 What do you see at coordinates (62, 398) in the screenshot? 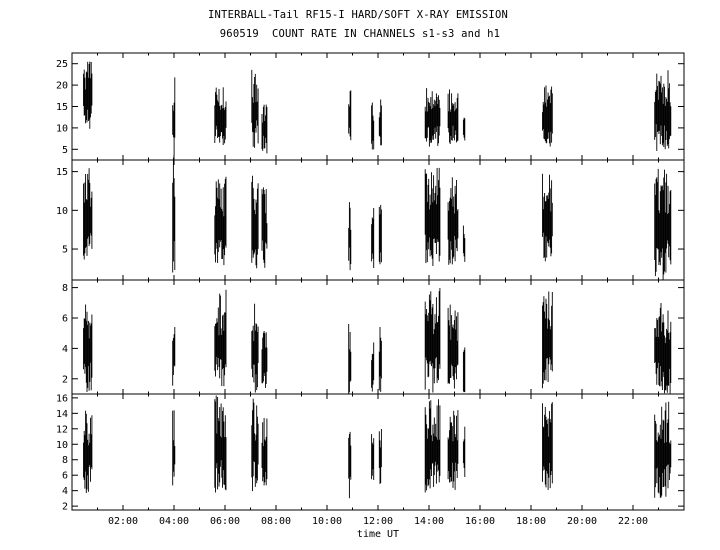
I see `y-tick-label: 16` at bounding box center [62, 398].